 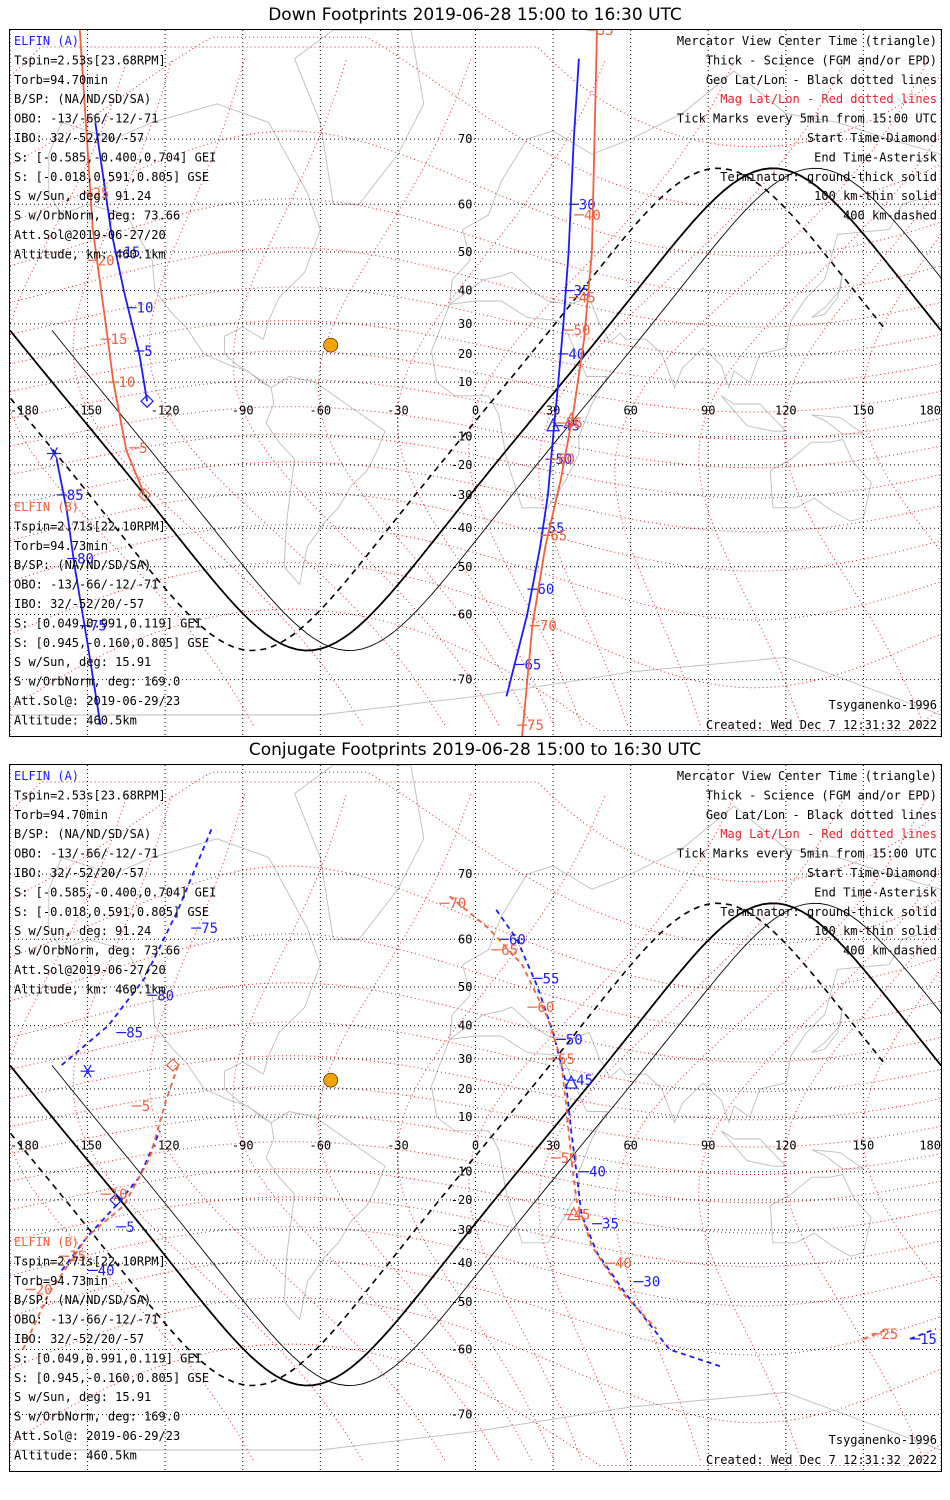 I want to click on elfin-a-label: ELFIN (A), so click(x=46, y=776).